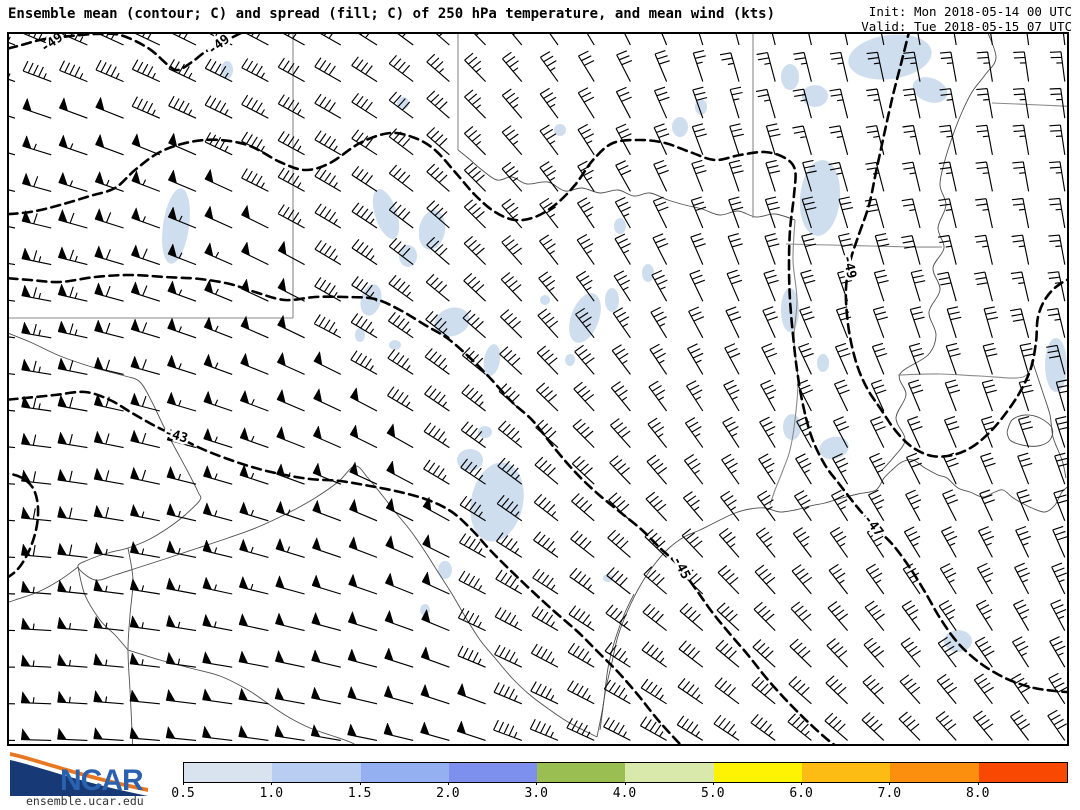 This screenshot has height=810, width=1080. What do you see at coordinates (889, 793) in the screenshot?
I see `colorbar-label: 7.0` at bounding box center [889, 793].